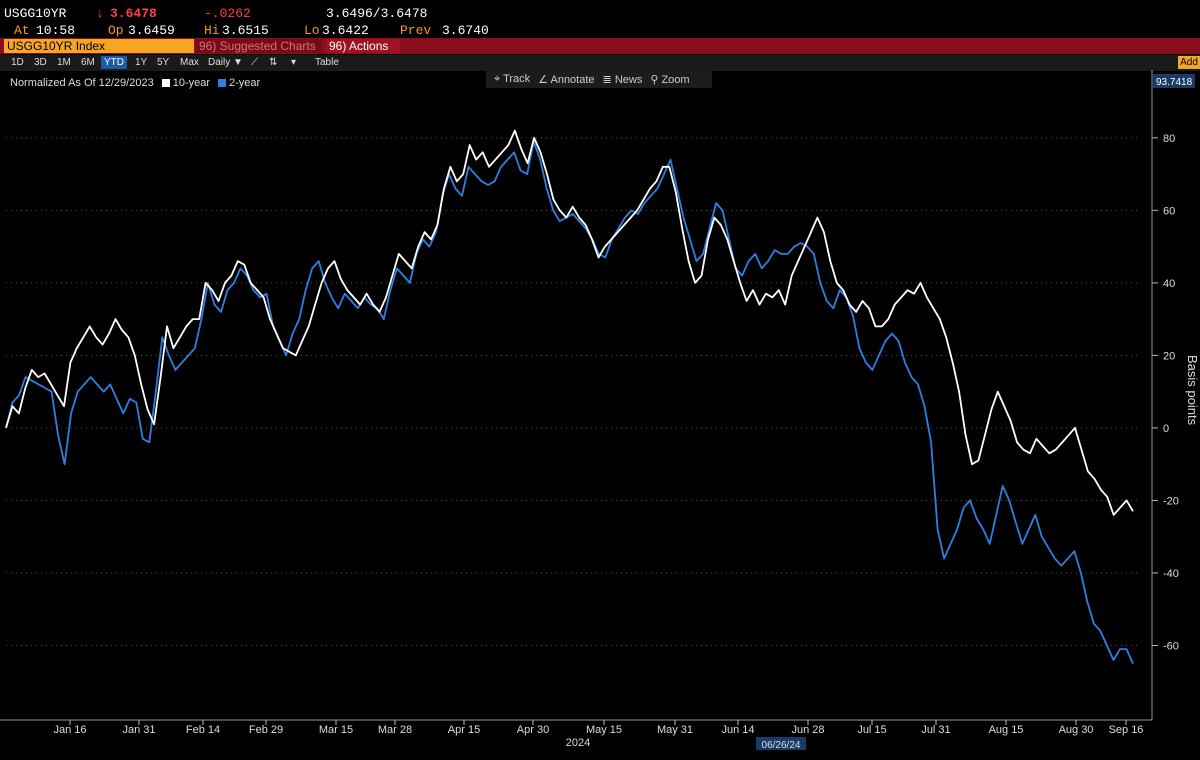 This screenshot has height=760, width=1200. What do you see at coordinates (56, 30) in the screenshot?
I see `time-value: 10:58` at bounding box center [56, 30].